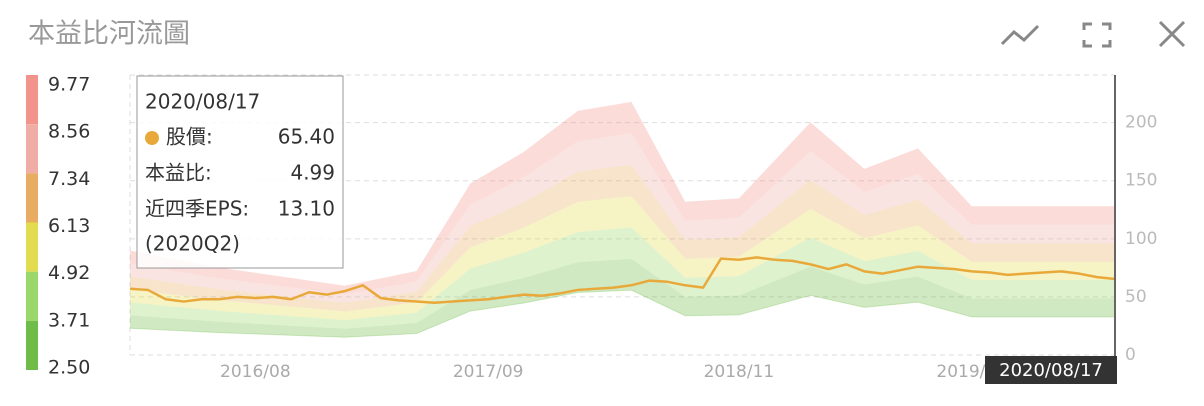 This screenshot has width=1204, height=406. Describe the element at coordinates (69, 132) in the screenshot. I see `legend-label: 8.56` at that location.